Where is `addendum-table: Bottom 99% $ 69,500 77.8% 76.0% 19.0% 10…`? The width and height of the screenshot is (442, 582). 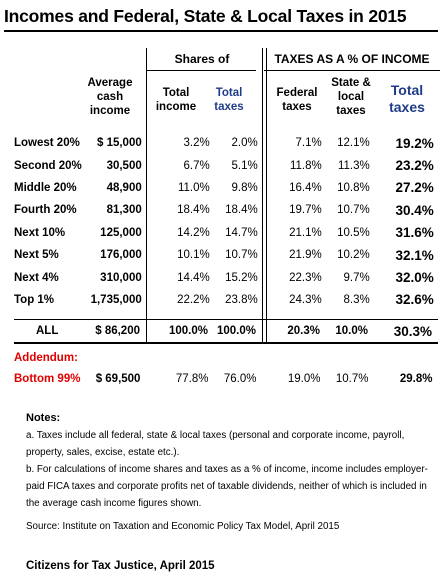
addendum-table: Bottom 99% $ 69,500 77.8% 76.0% 19.0% 10… is located at coordinates (223, 379).